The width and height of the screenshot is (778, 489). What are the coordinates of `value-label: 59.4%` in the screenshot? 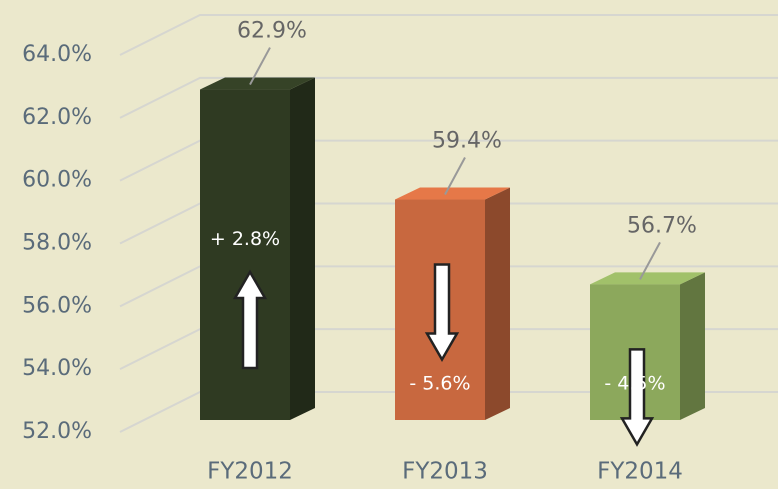 It's located at (467, 141).